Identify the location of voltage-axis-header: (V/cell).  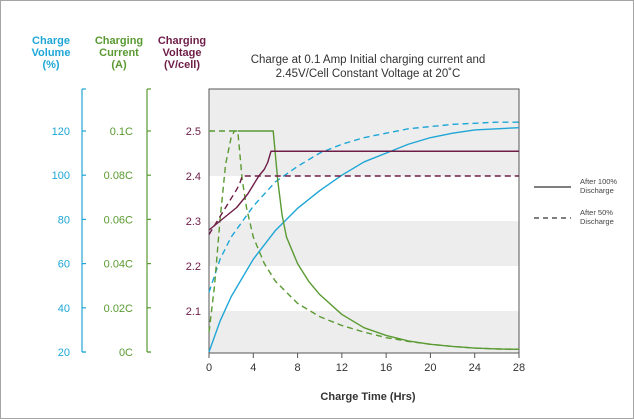
(182, 65).